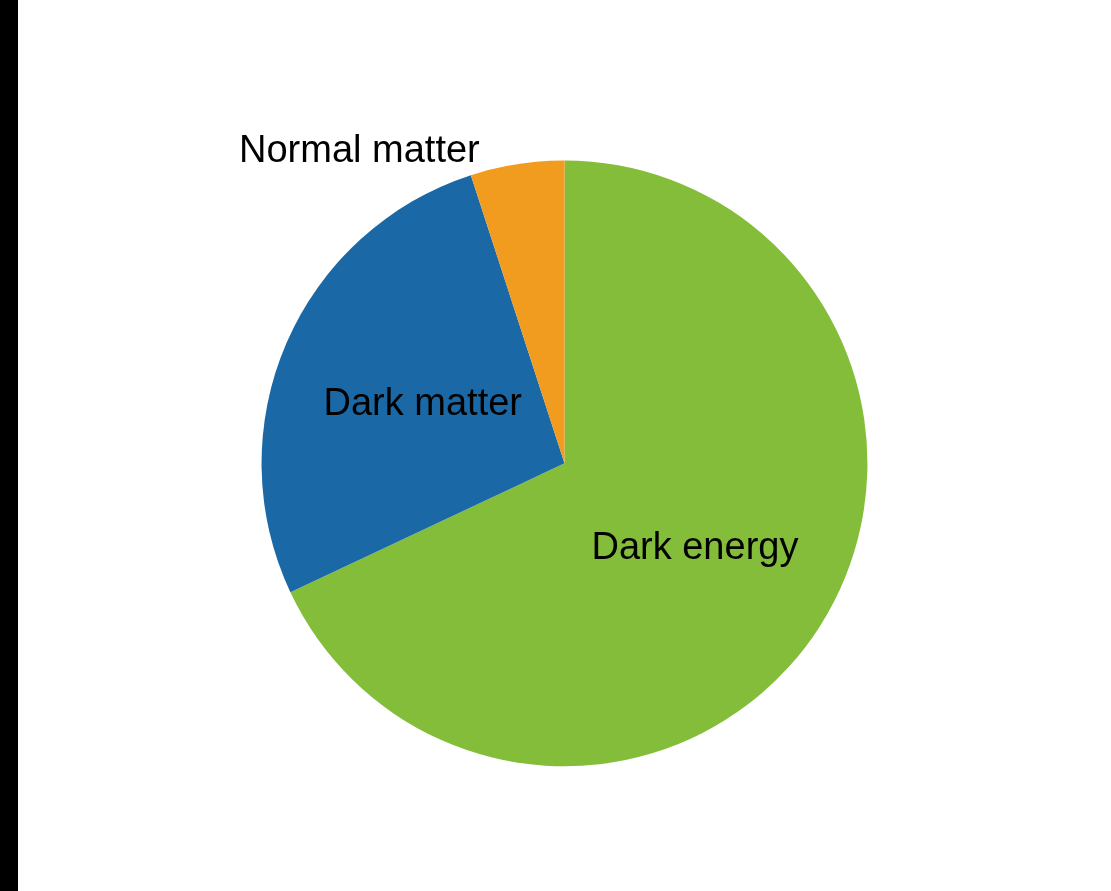  I want to click on slice-label: Dark energy, so click(695, 546).